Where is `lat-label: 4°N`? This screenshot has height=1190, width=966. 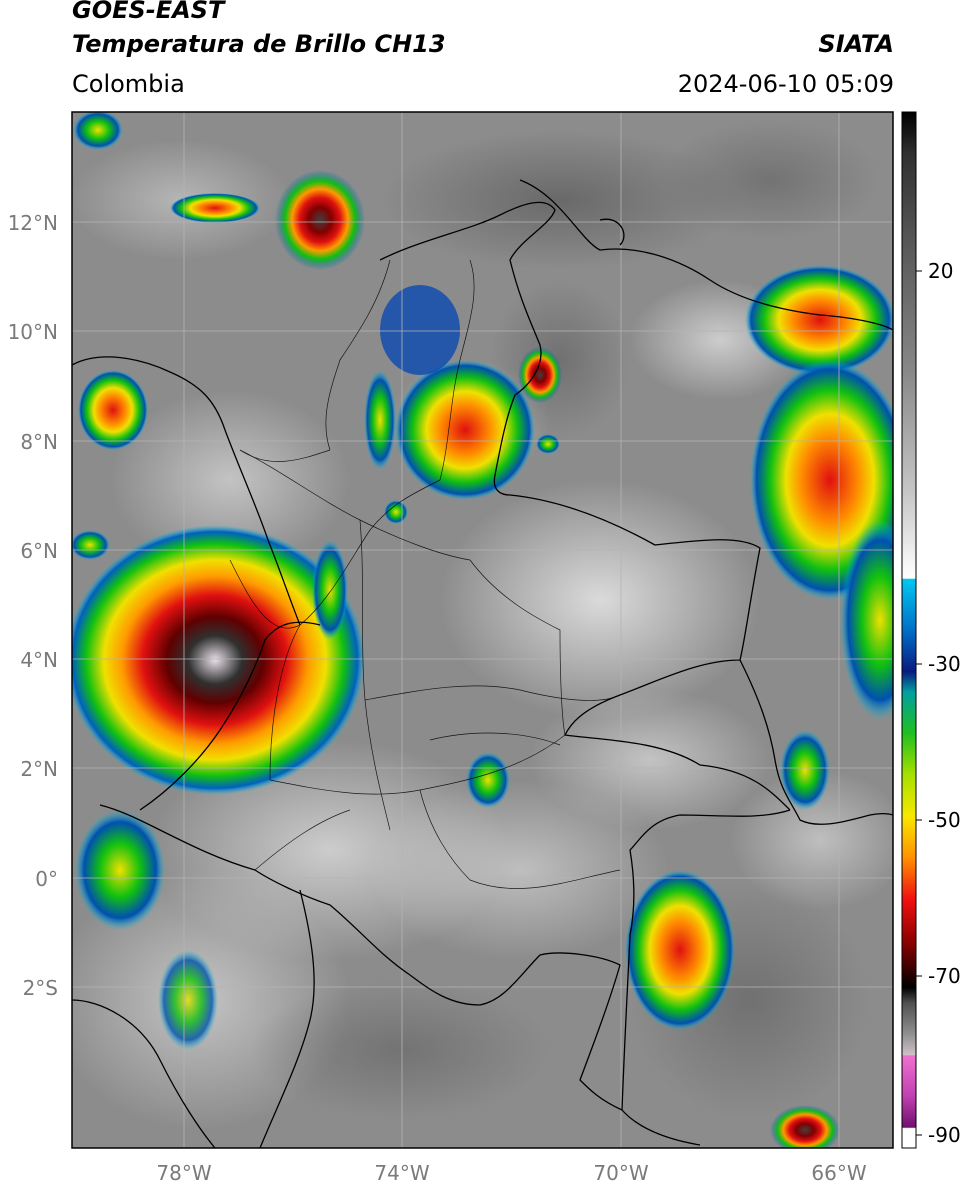 lat-label: 4°N is located at coordinates (39, 660).